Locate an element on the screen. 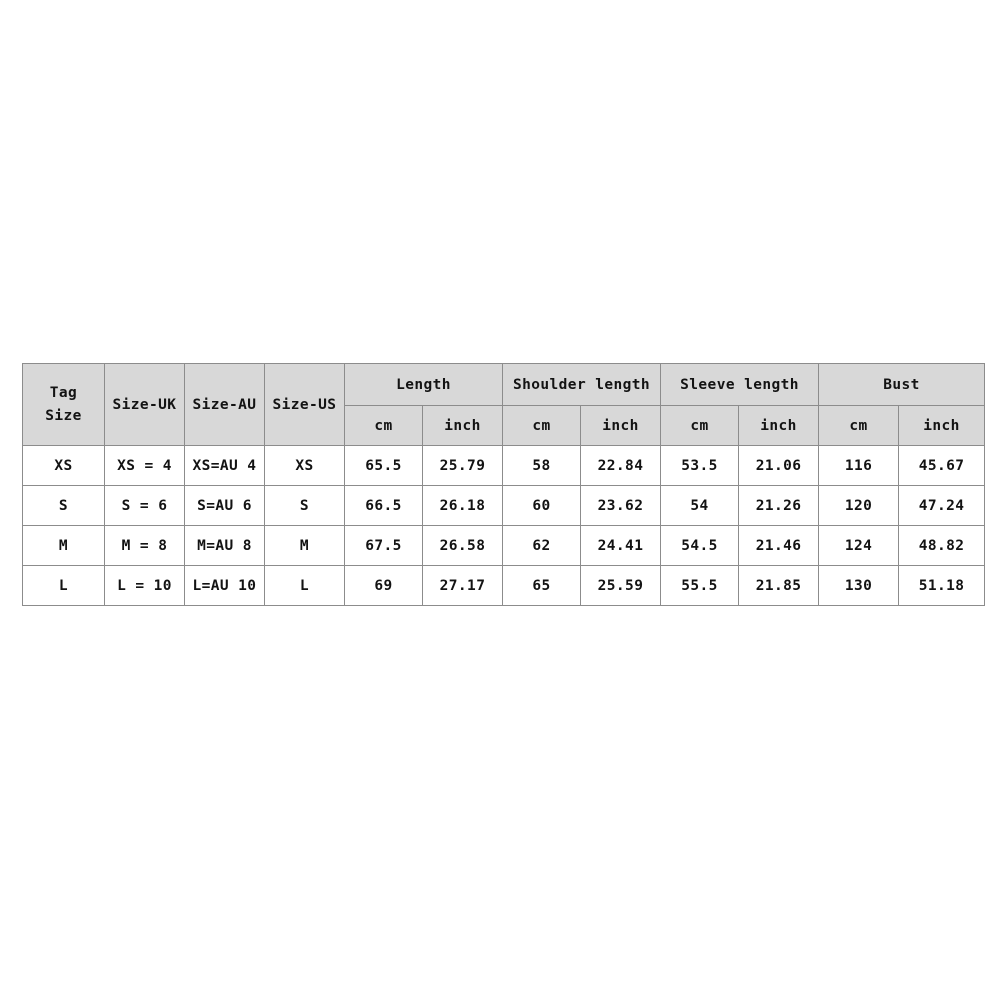 This screenshot has height=1006, width=1006. cell-bust-inch: 48.82 is located at coordinates (942, 545).